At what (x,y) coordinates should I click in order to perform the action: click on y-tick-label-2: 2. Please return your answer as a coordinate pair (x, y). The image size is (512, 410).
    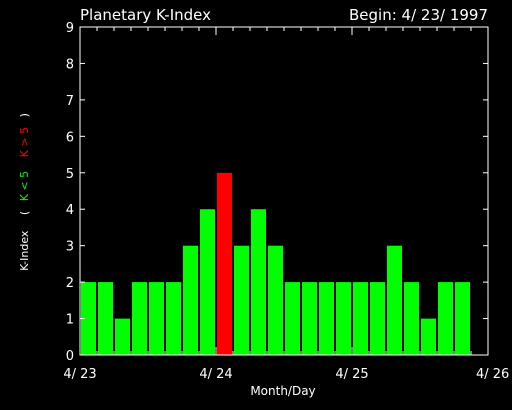
    Looking at the image, I should click on (70, 283).